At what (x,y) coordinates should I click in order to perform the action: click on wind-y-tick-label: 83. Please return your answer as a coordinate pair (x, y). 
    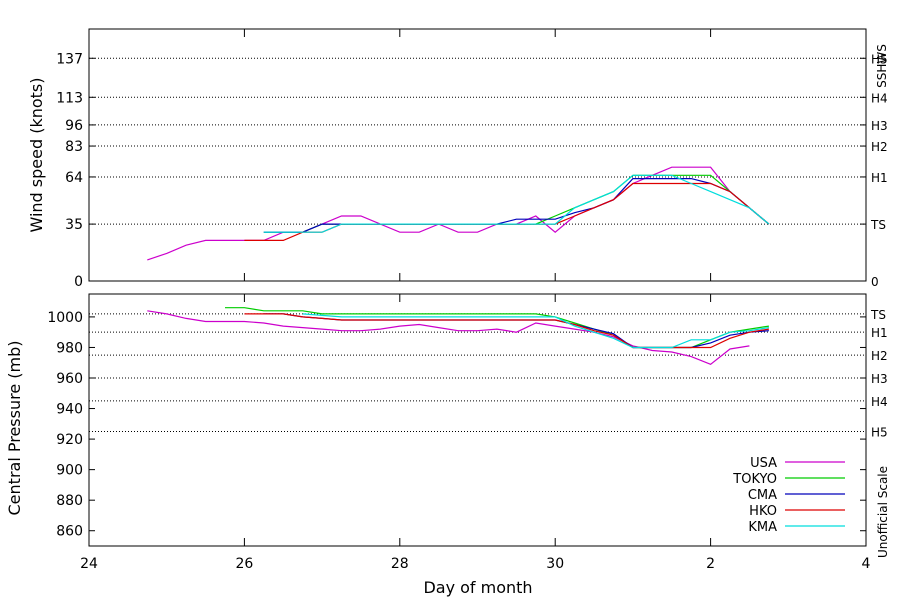
    Looking at the image, I should click on (74, 147).